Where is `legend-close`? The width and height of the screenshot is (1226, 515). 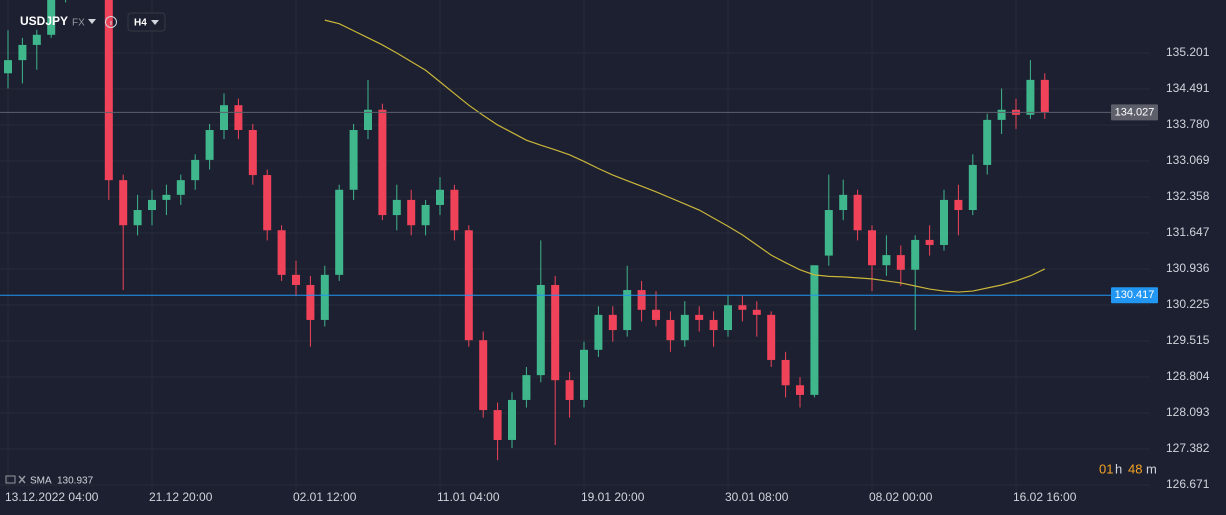
legend-close is located at coordinates (22, 479).